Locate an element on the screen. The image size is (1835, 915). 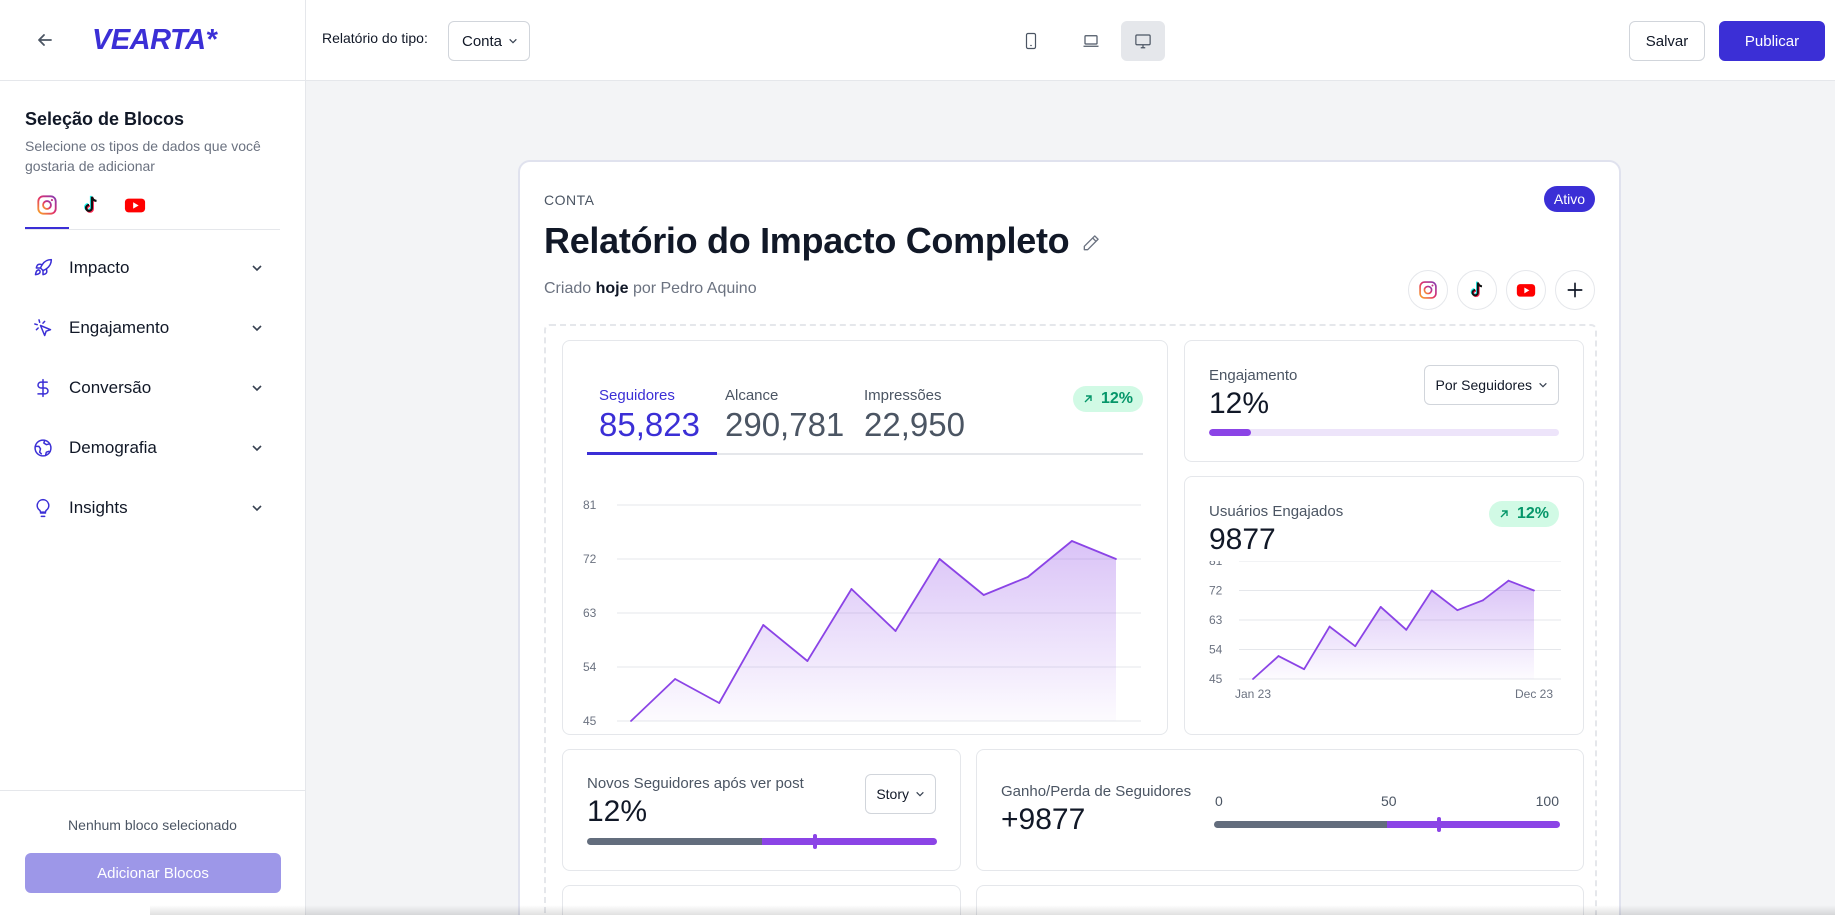
follower-gain-card: Ganho/Perda de Seguidores +9877 0 50 100 is located at coordinates (1280, 810).